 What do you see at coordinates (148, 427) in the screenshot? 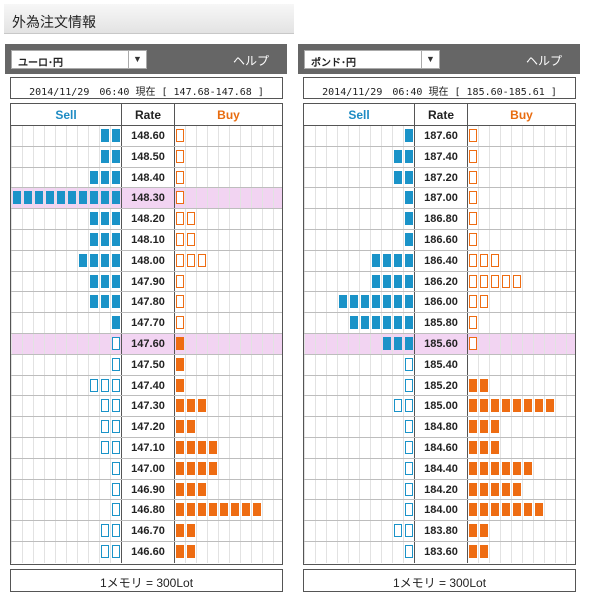
I see `rate-cell: 147.20` at bounding box center [148, 427].